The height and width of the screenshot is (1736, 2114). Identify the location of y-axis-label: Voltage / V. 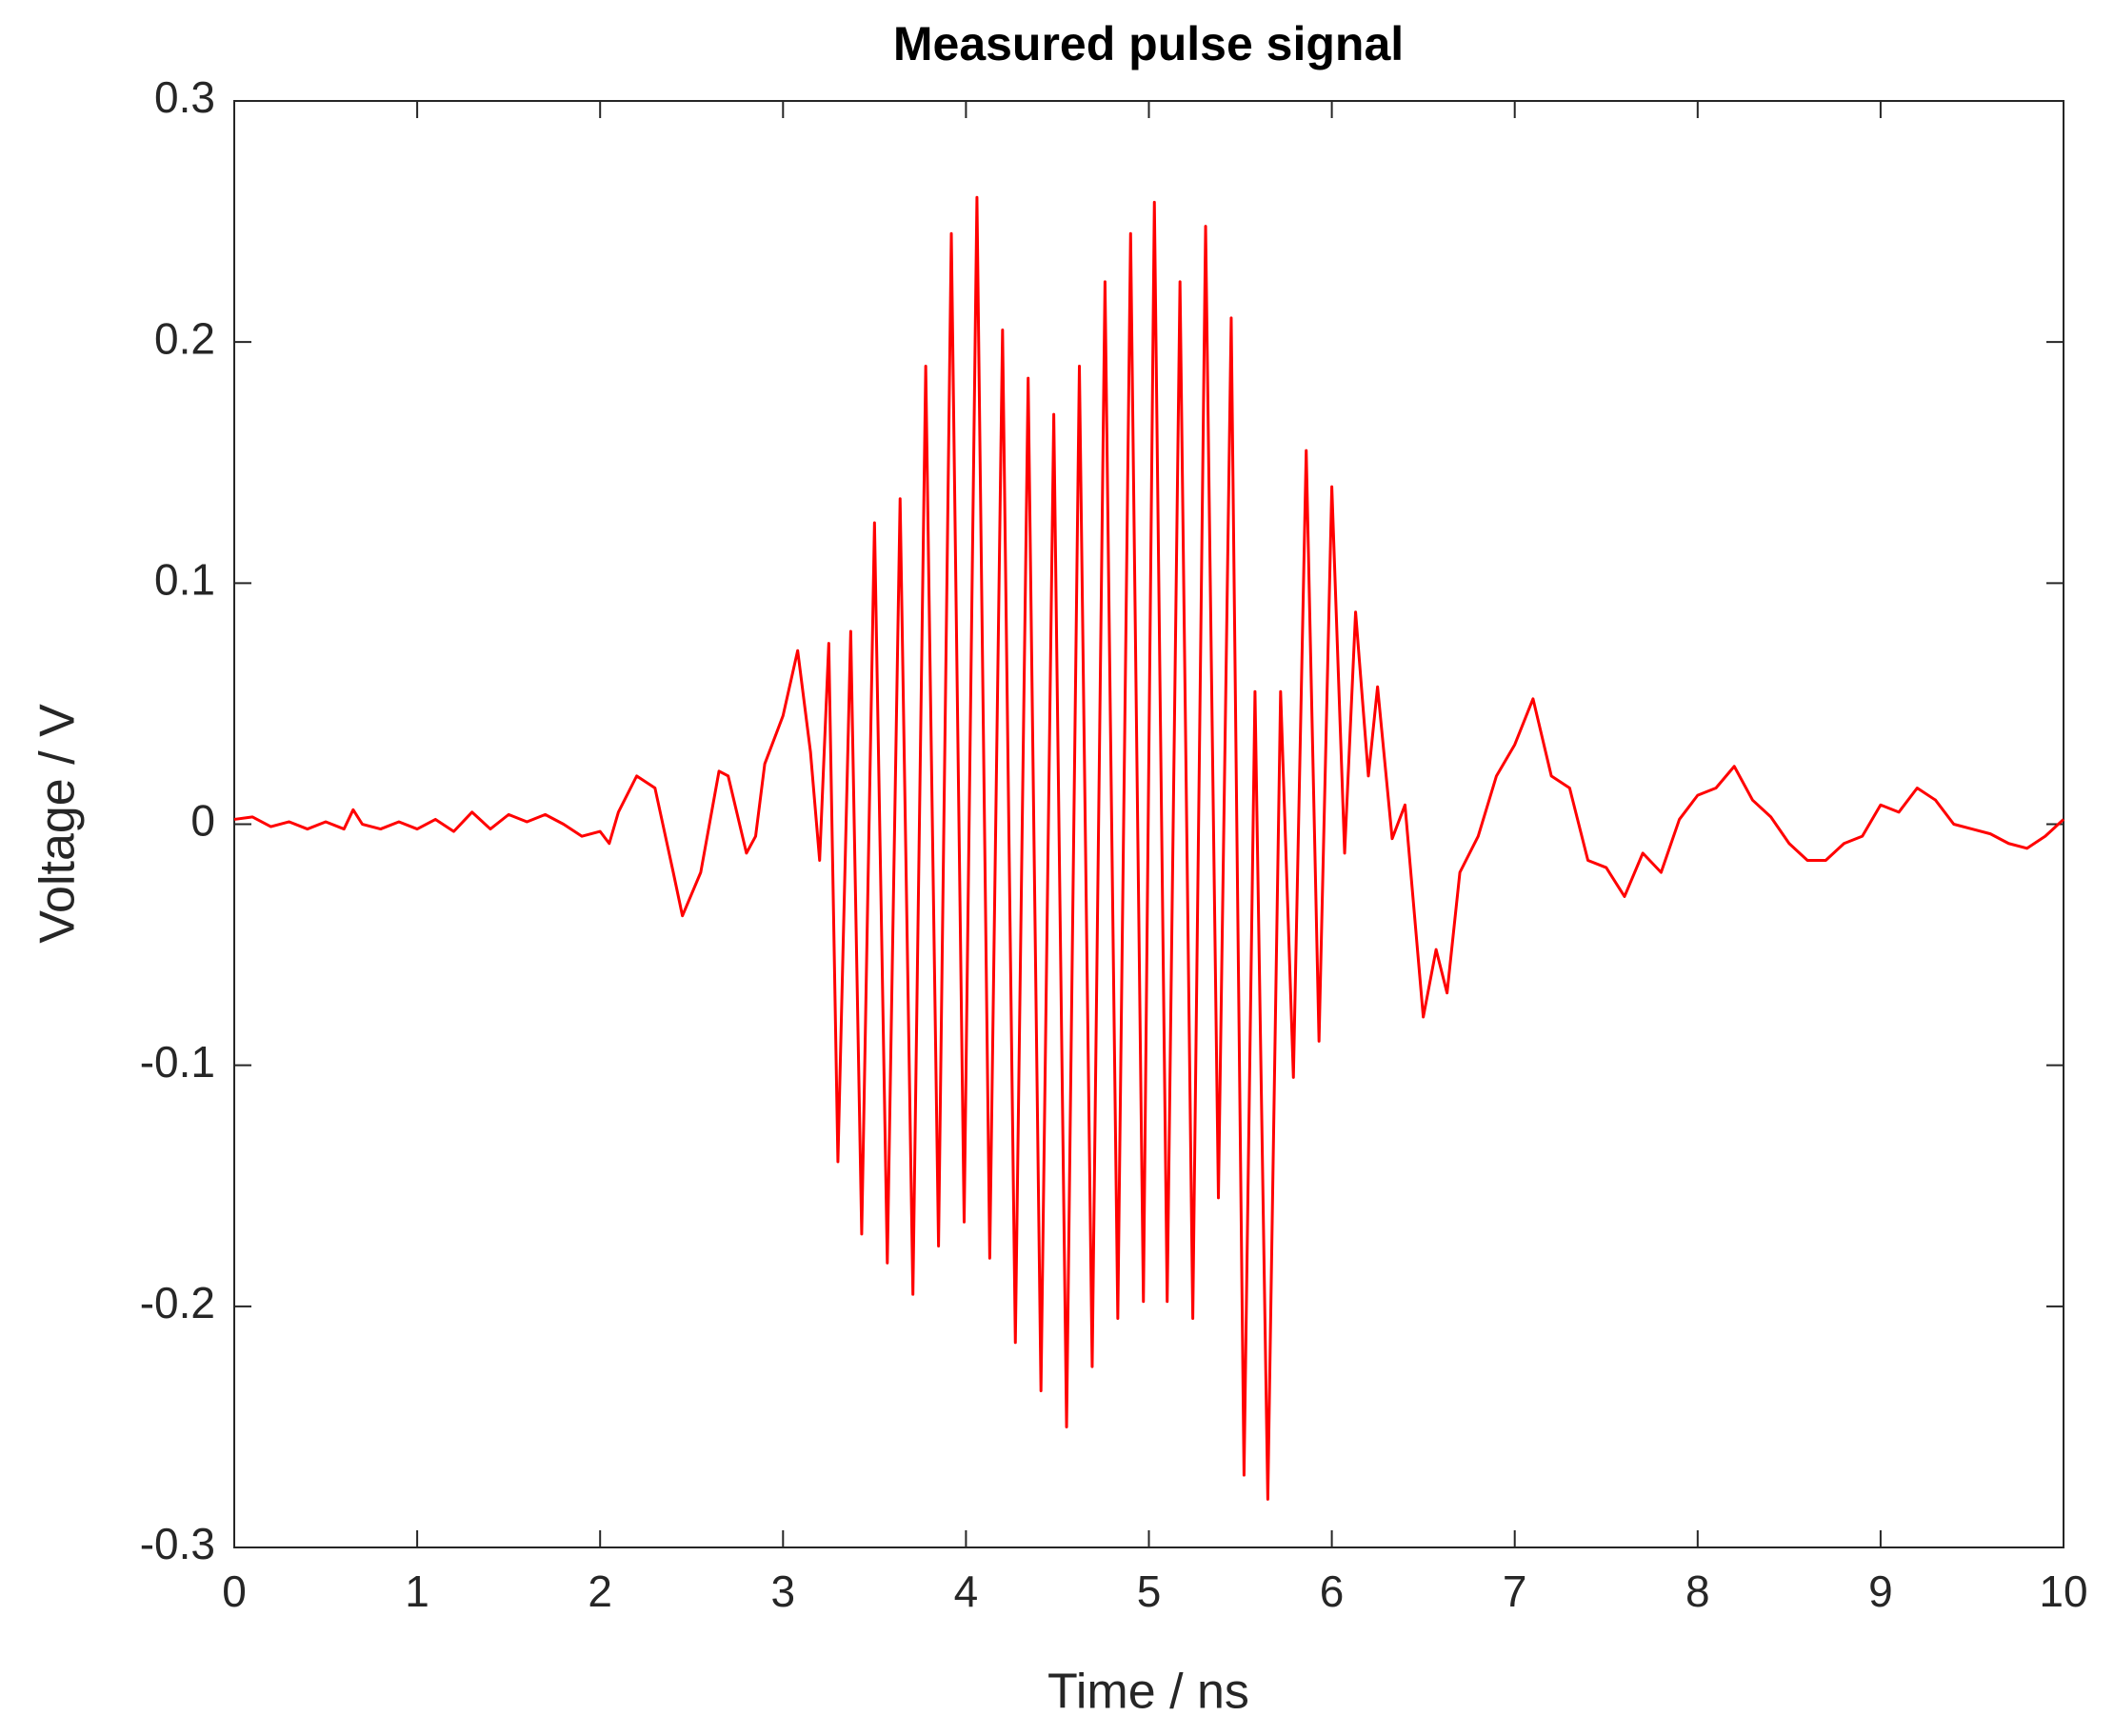
(58, 824).